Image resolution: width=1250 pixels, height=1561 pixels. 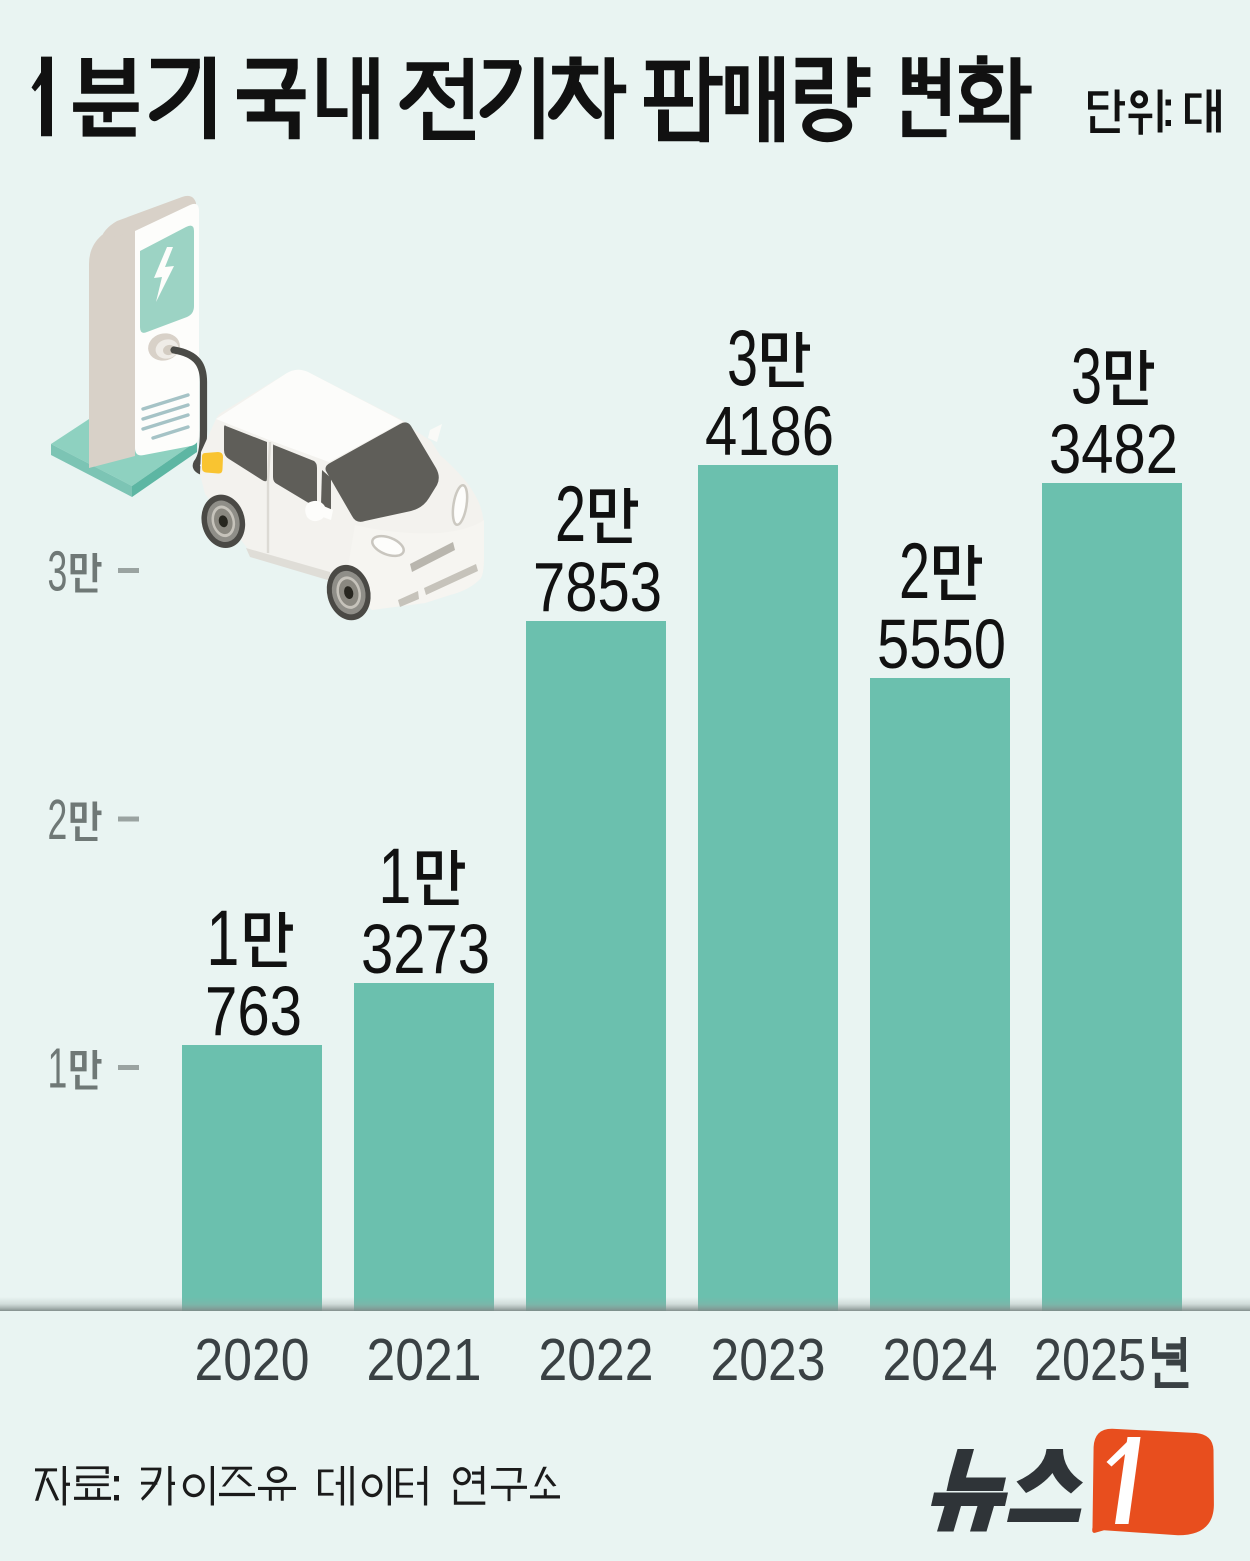 I want to click on svg-text: 2020, so click(x=252, y=1359).